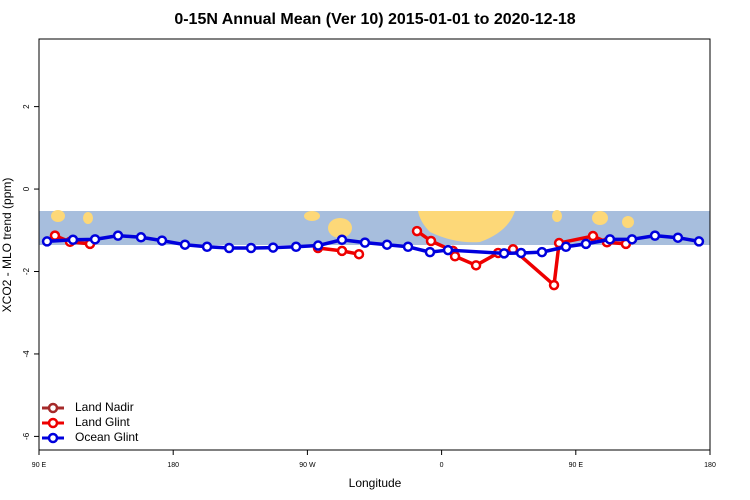  Describe the element at coordinates (375, 483) in the screenshot. I see `x-axis-label: Longitude` at that location.